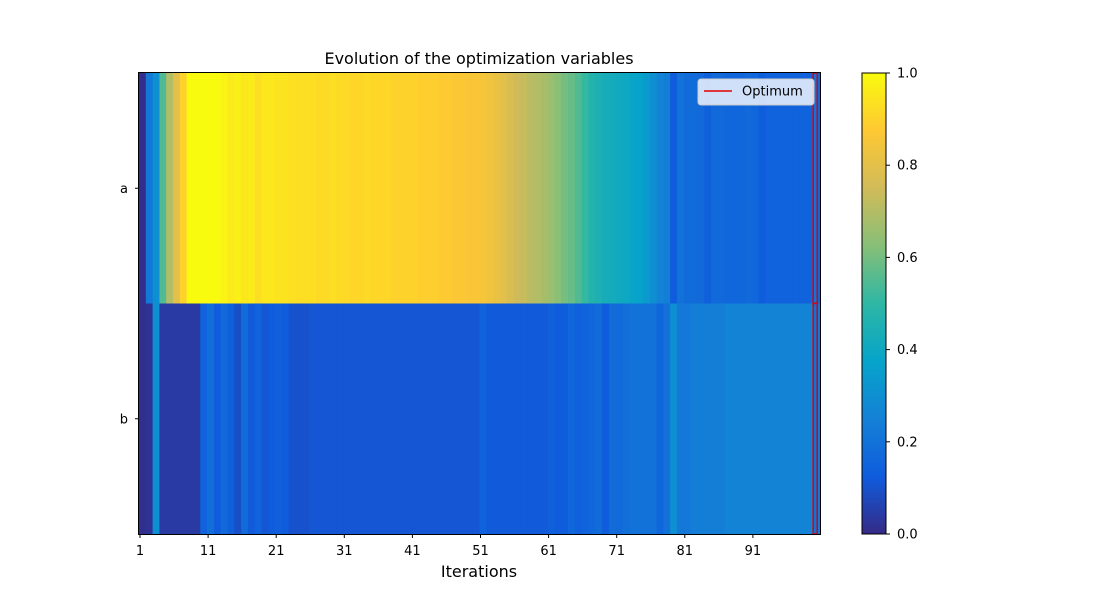 The height and width of the screenshot is (600, 1100). I want to click on x-tick-label-11: 11, so click(208, 551).